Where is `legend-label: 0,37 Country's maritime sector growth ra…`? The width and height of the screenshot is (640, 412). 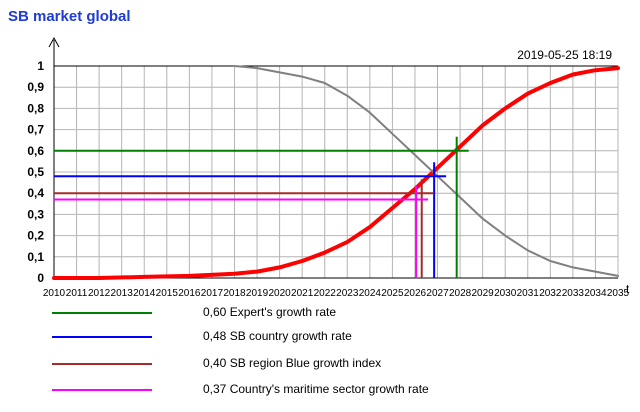 legend-label: 0,37 Country's maritime sector growth ra… is located at coordinates (316, 389).